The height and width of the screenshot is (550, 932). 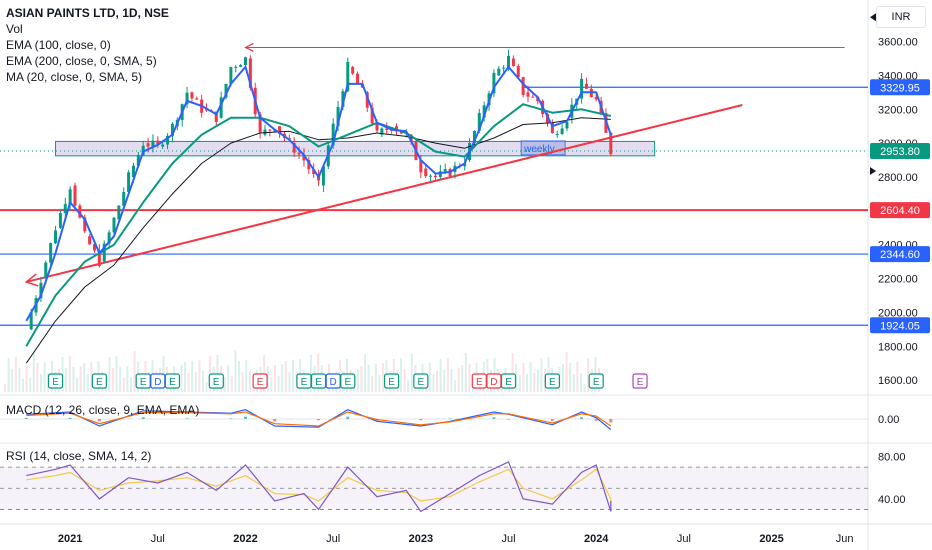 What do you see at coordinates (74, 77) in the screenshot?
I see `indicator-ma20-label: MA (20, close, 0, SMA, 5)` at bounding box center [74, 77].